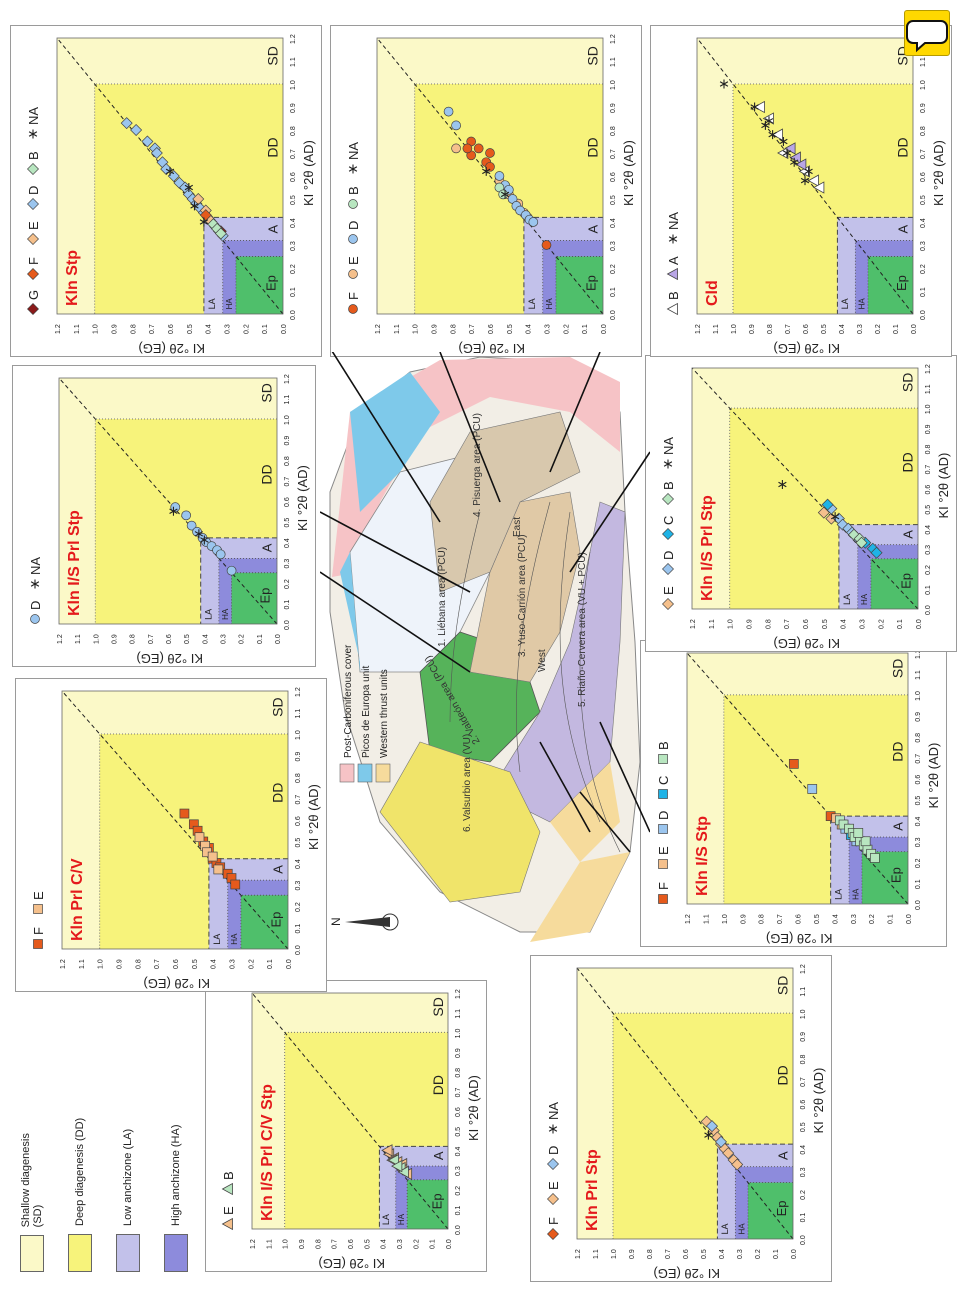 The height and width of the screenshot is (1292, 964). What do you see at coordinates (77, 899) in the screenshot?
I see `chart-title: Kln Prl C/V` at bounding box center [77, 899].